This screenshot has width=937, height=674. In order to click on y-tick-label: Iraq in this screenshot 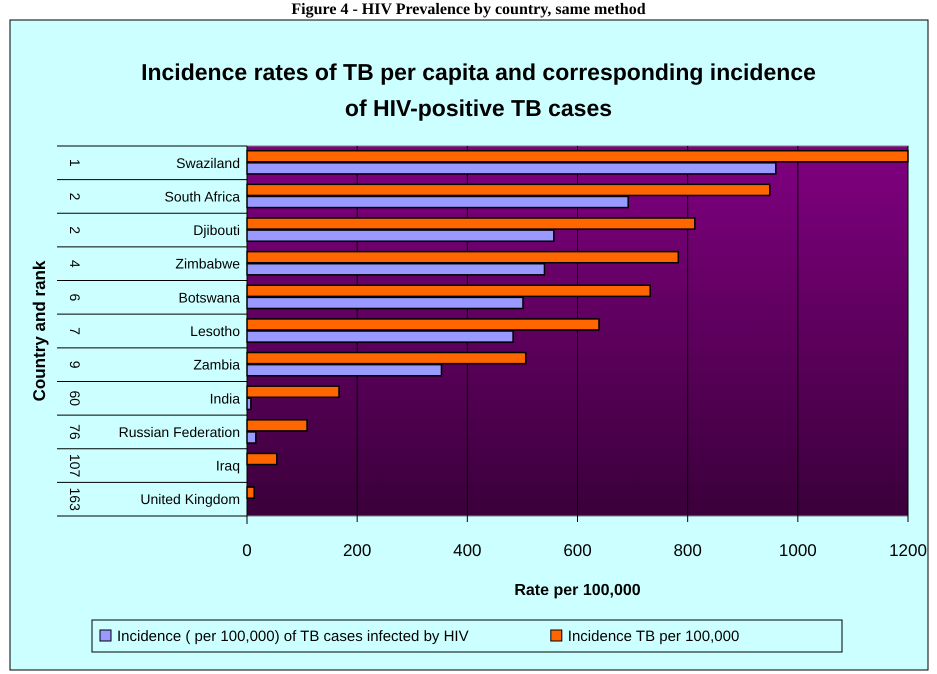, I will do `click(228, 466)`.